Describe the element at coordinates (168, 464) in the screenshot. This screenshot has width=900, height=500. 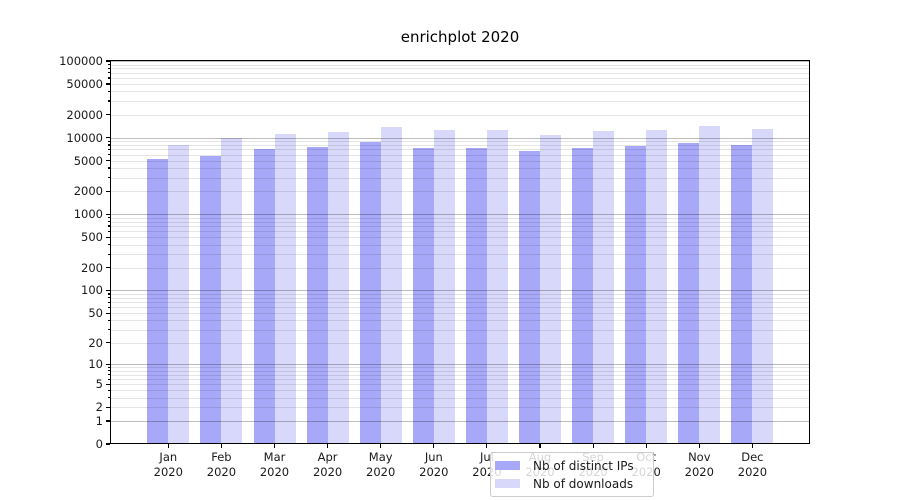
I see `x-tick-label: Jan 2020` at that location.